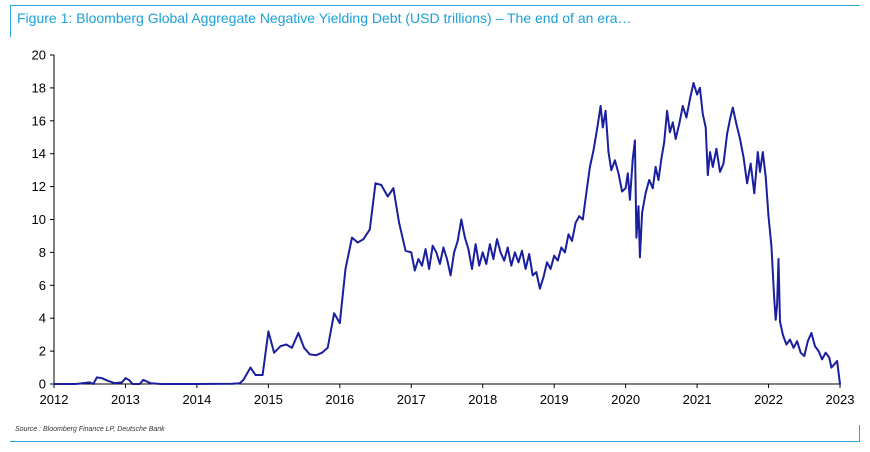 The height and width of the screenshot is (452, 870). I want to click on x-tick-label: 2018, so click(482, 399).